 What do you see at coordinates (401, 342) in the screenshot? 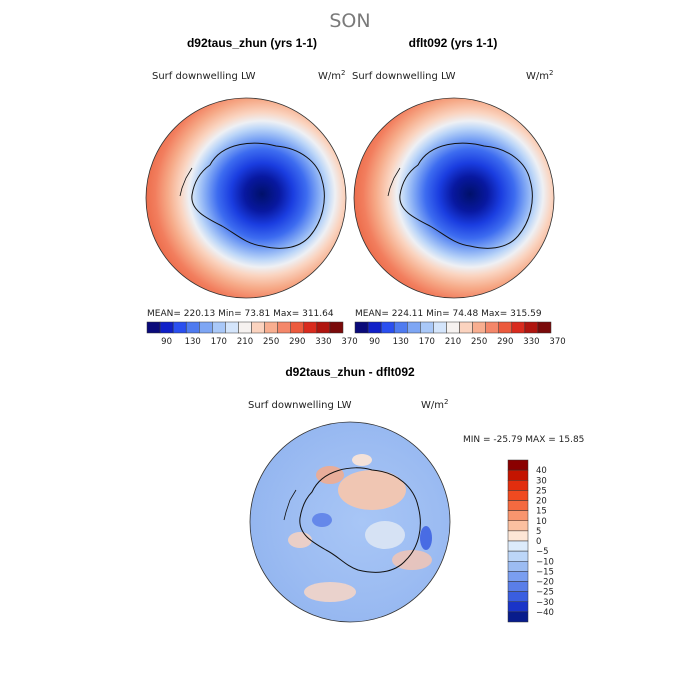
I see `colorbar-tick-label: 130` at bounding box center [401, 342].